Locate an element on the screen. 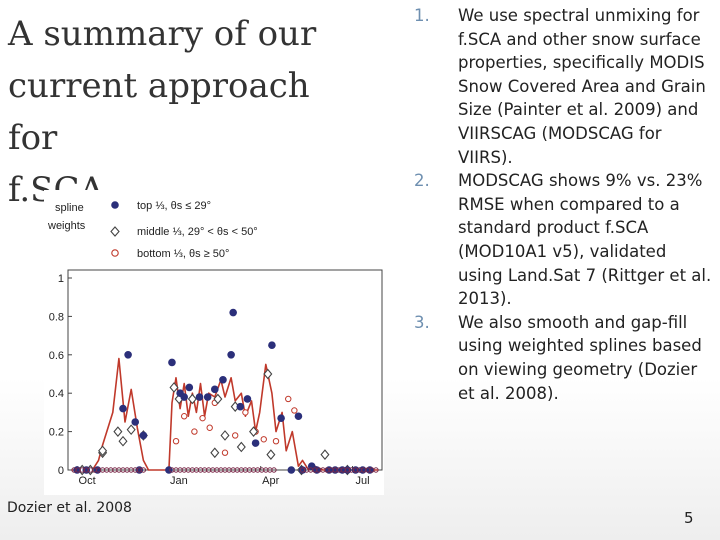  legend-marker-bottom is located at coordinates (115, 253).